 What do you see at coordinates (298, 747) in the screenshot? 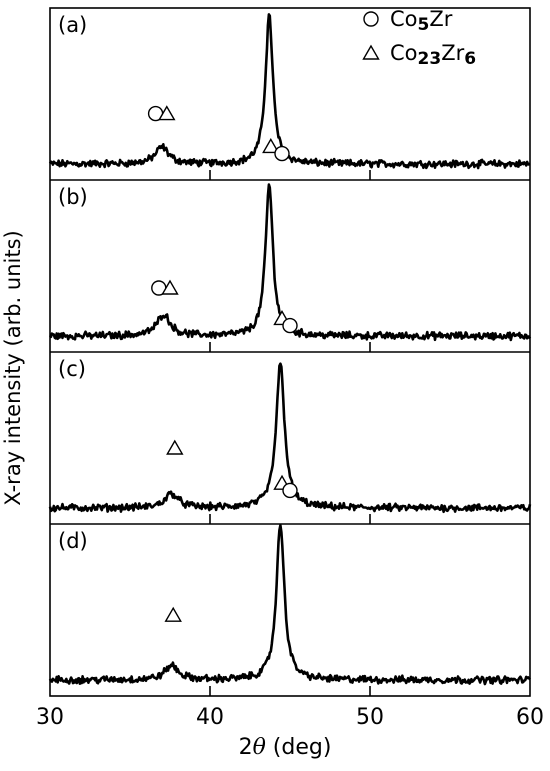
I see `x-label-suffix: (deg)` at bounding box center [298, 747].